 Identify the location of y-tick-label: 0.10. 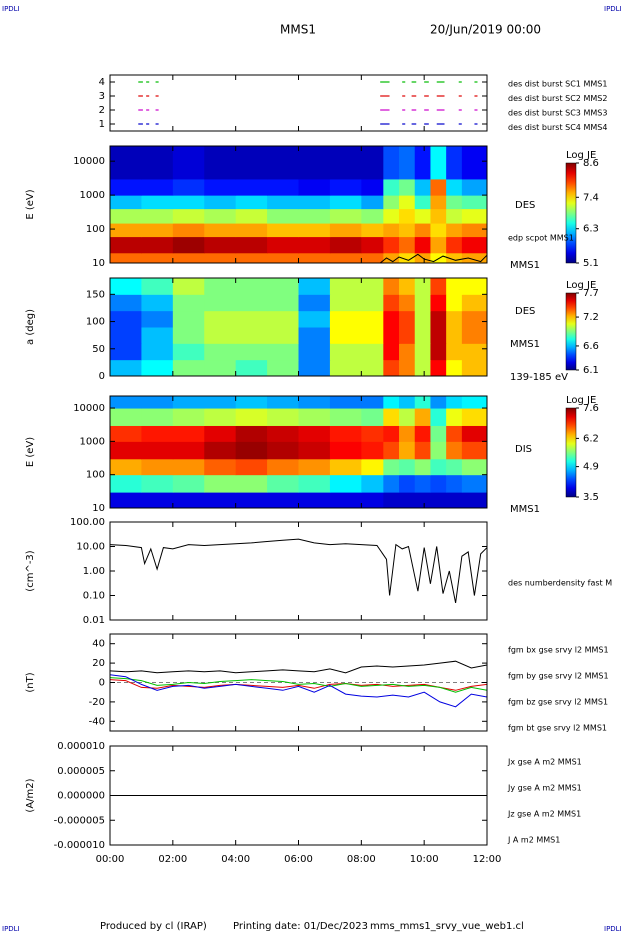
(94, 596).